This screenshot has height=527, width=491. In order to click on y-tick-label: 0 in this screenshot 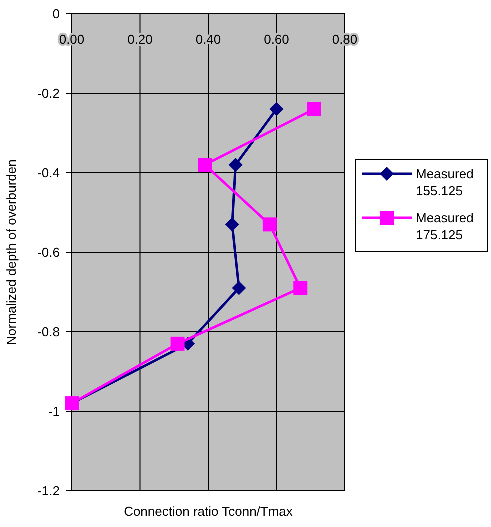, I will do `click(56, 14)`.